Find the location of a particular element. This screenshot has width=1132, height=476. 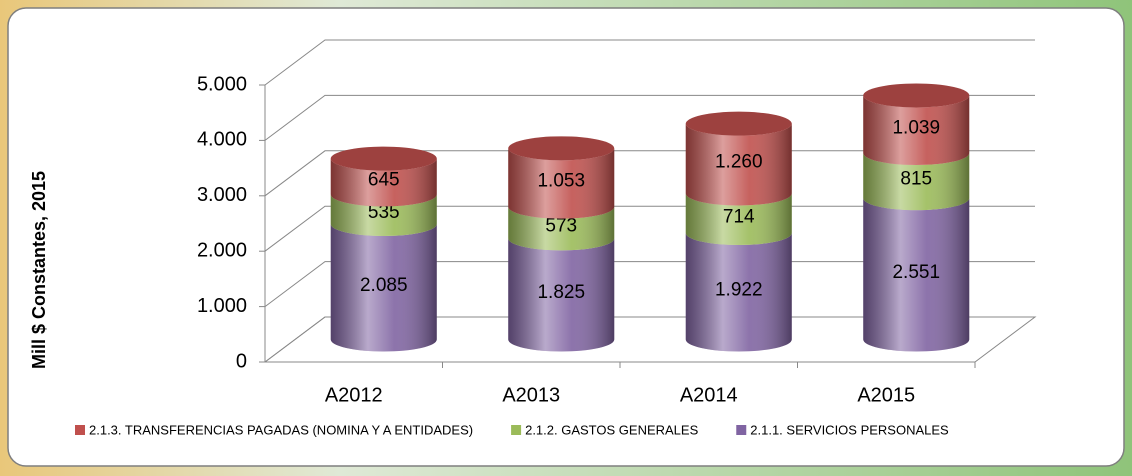

value-label: 714 is located at coordinates (739, 216).